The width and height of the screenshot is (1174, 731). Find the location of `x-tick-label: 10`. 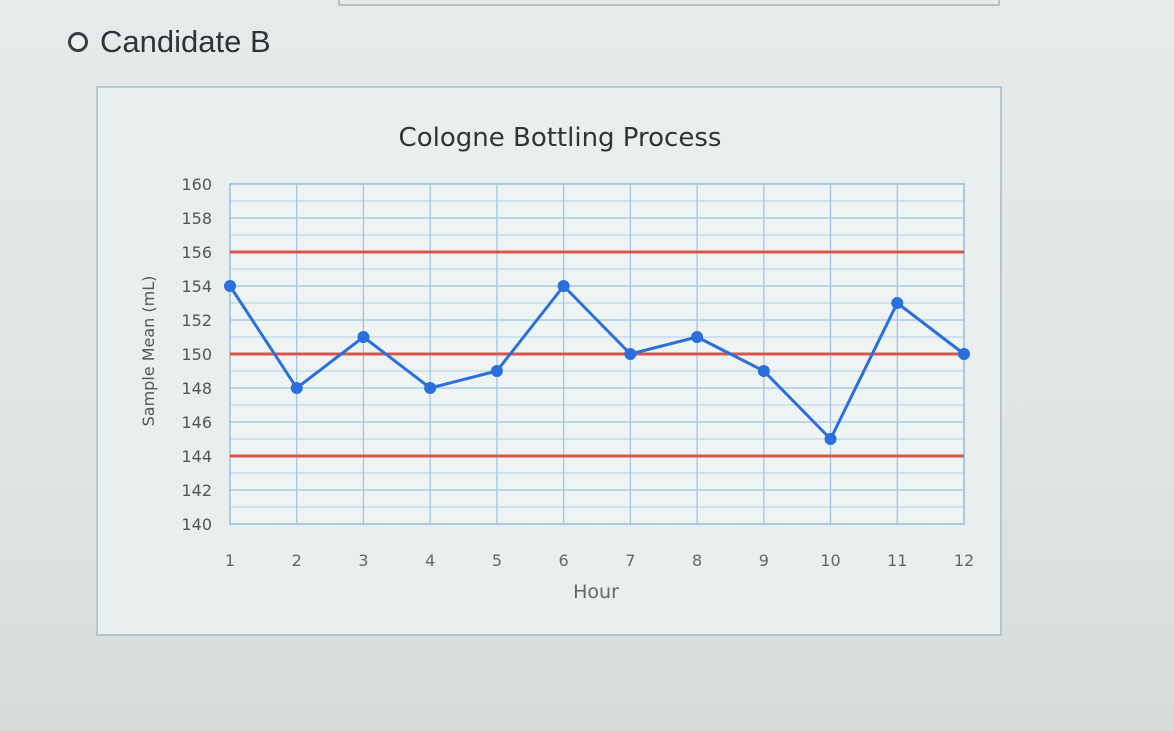

x-tick-label: 10 is located at coordinates (830, 560).